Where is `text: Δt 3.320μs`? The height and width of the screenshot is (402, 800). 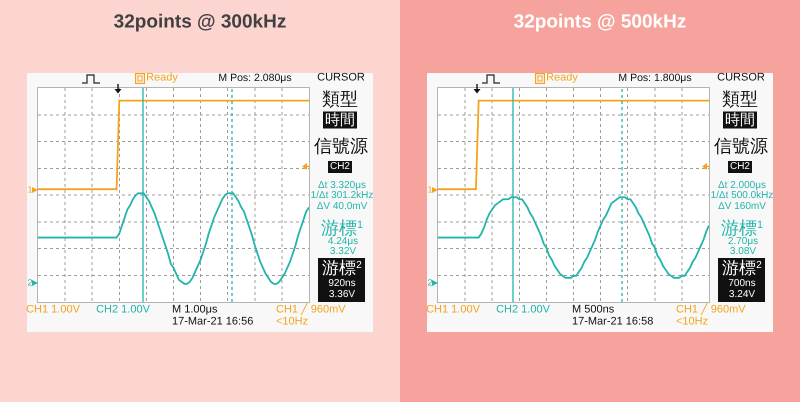 text: Δt 3.320μs is located at coordinates (342, 185).